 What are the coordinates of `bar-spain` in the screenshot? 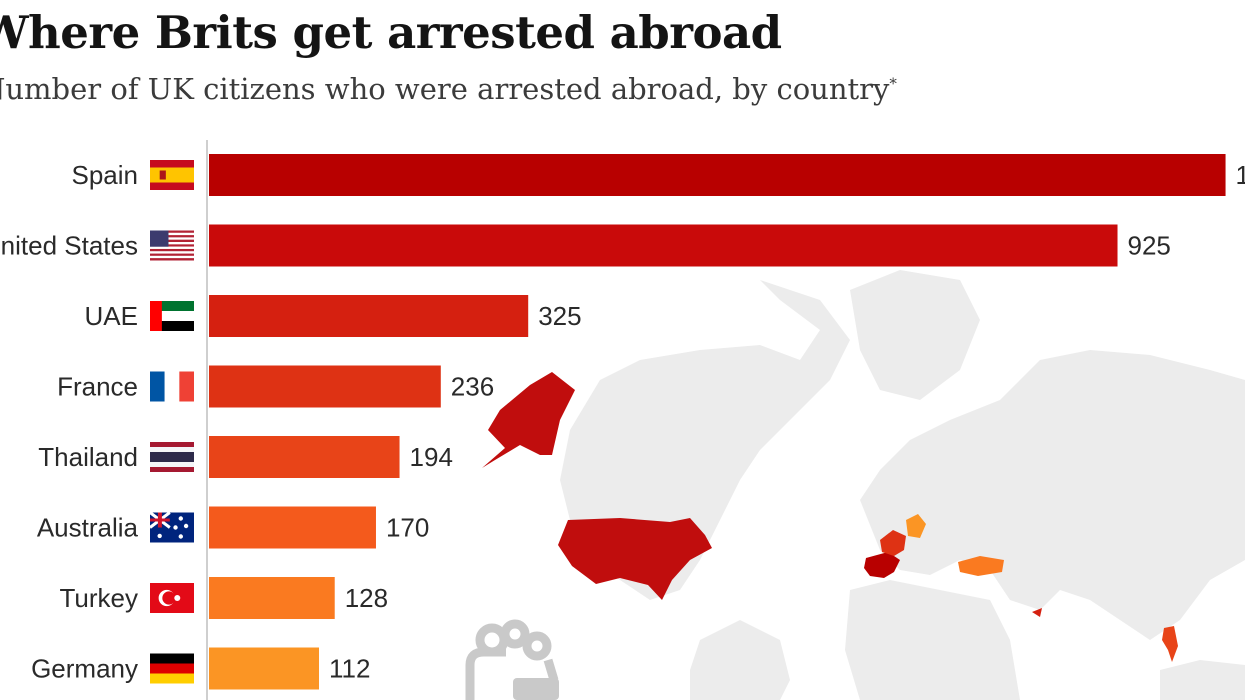 It's located at (717, 175).